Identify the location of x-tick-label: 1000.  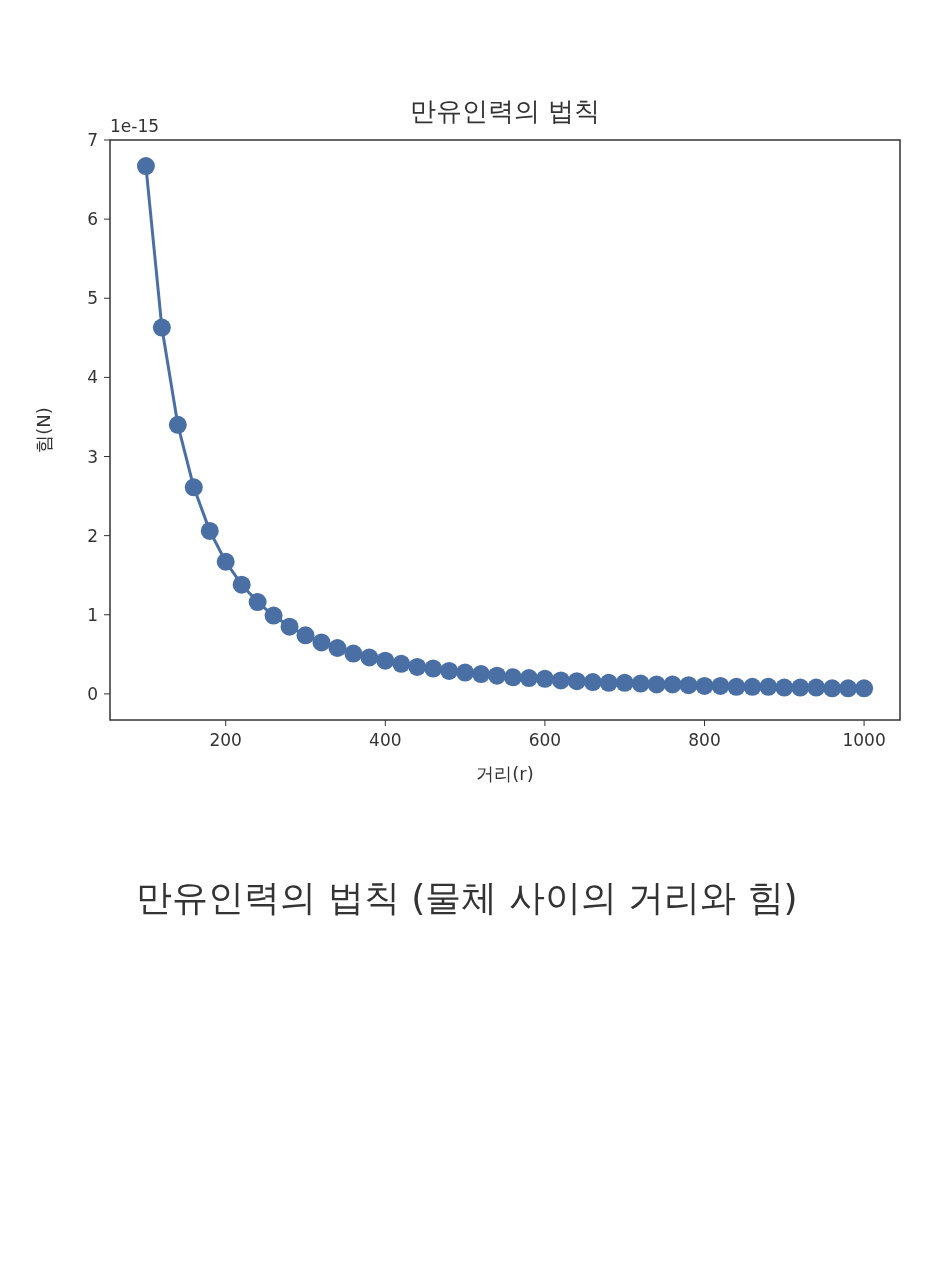
(864, 740).